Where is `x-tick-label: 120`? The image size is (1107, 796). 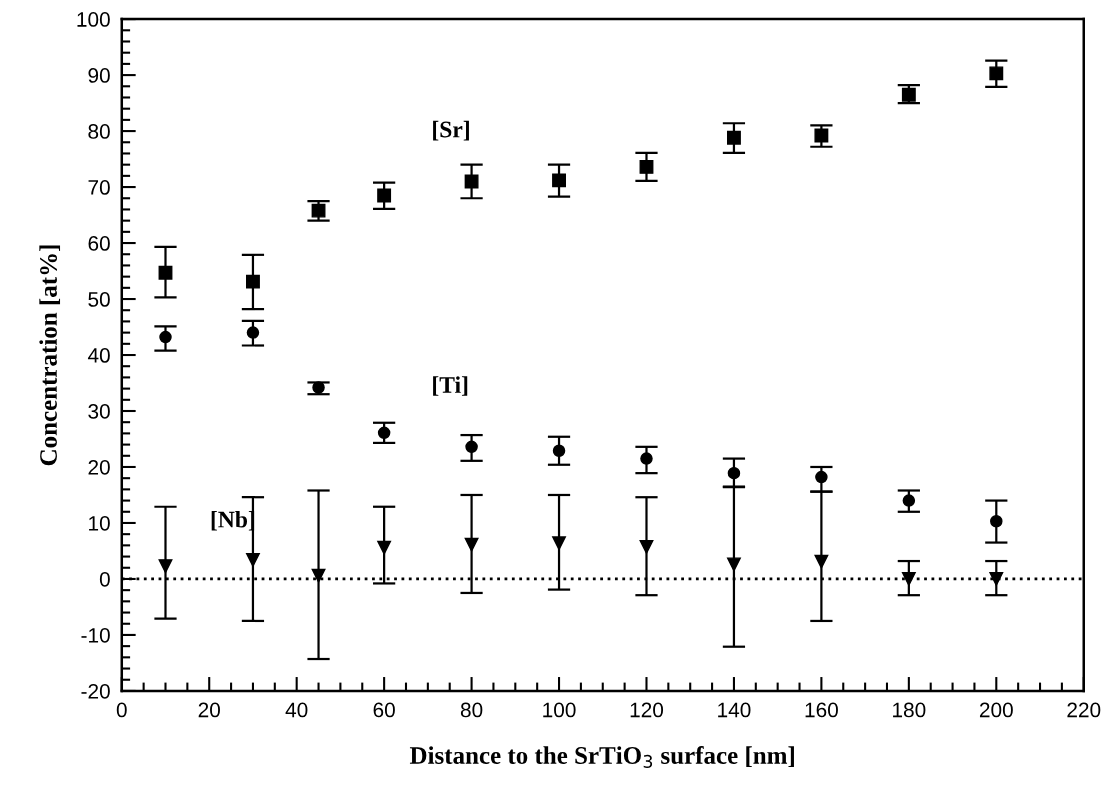
x-tick-label: 120 is located at coordinates (647, 710).